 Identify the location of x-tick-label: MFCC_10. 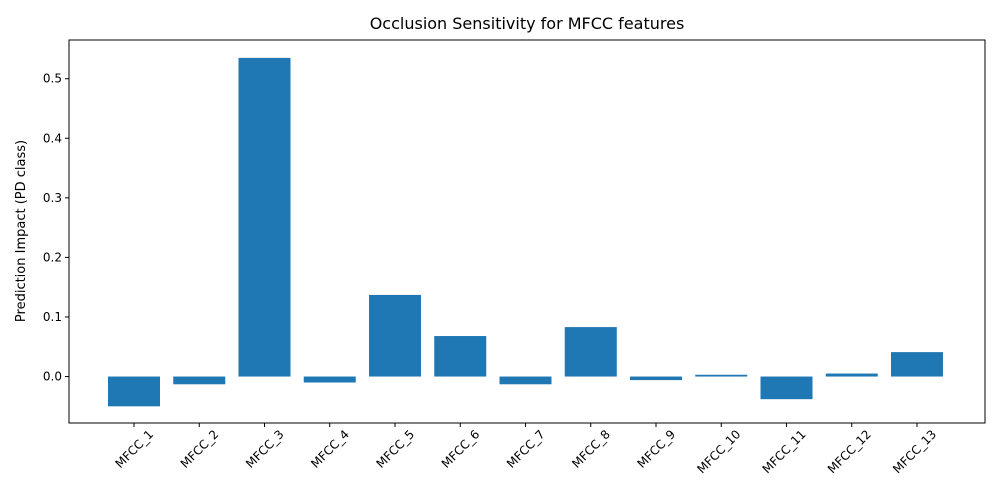
(718, 451).